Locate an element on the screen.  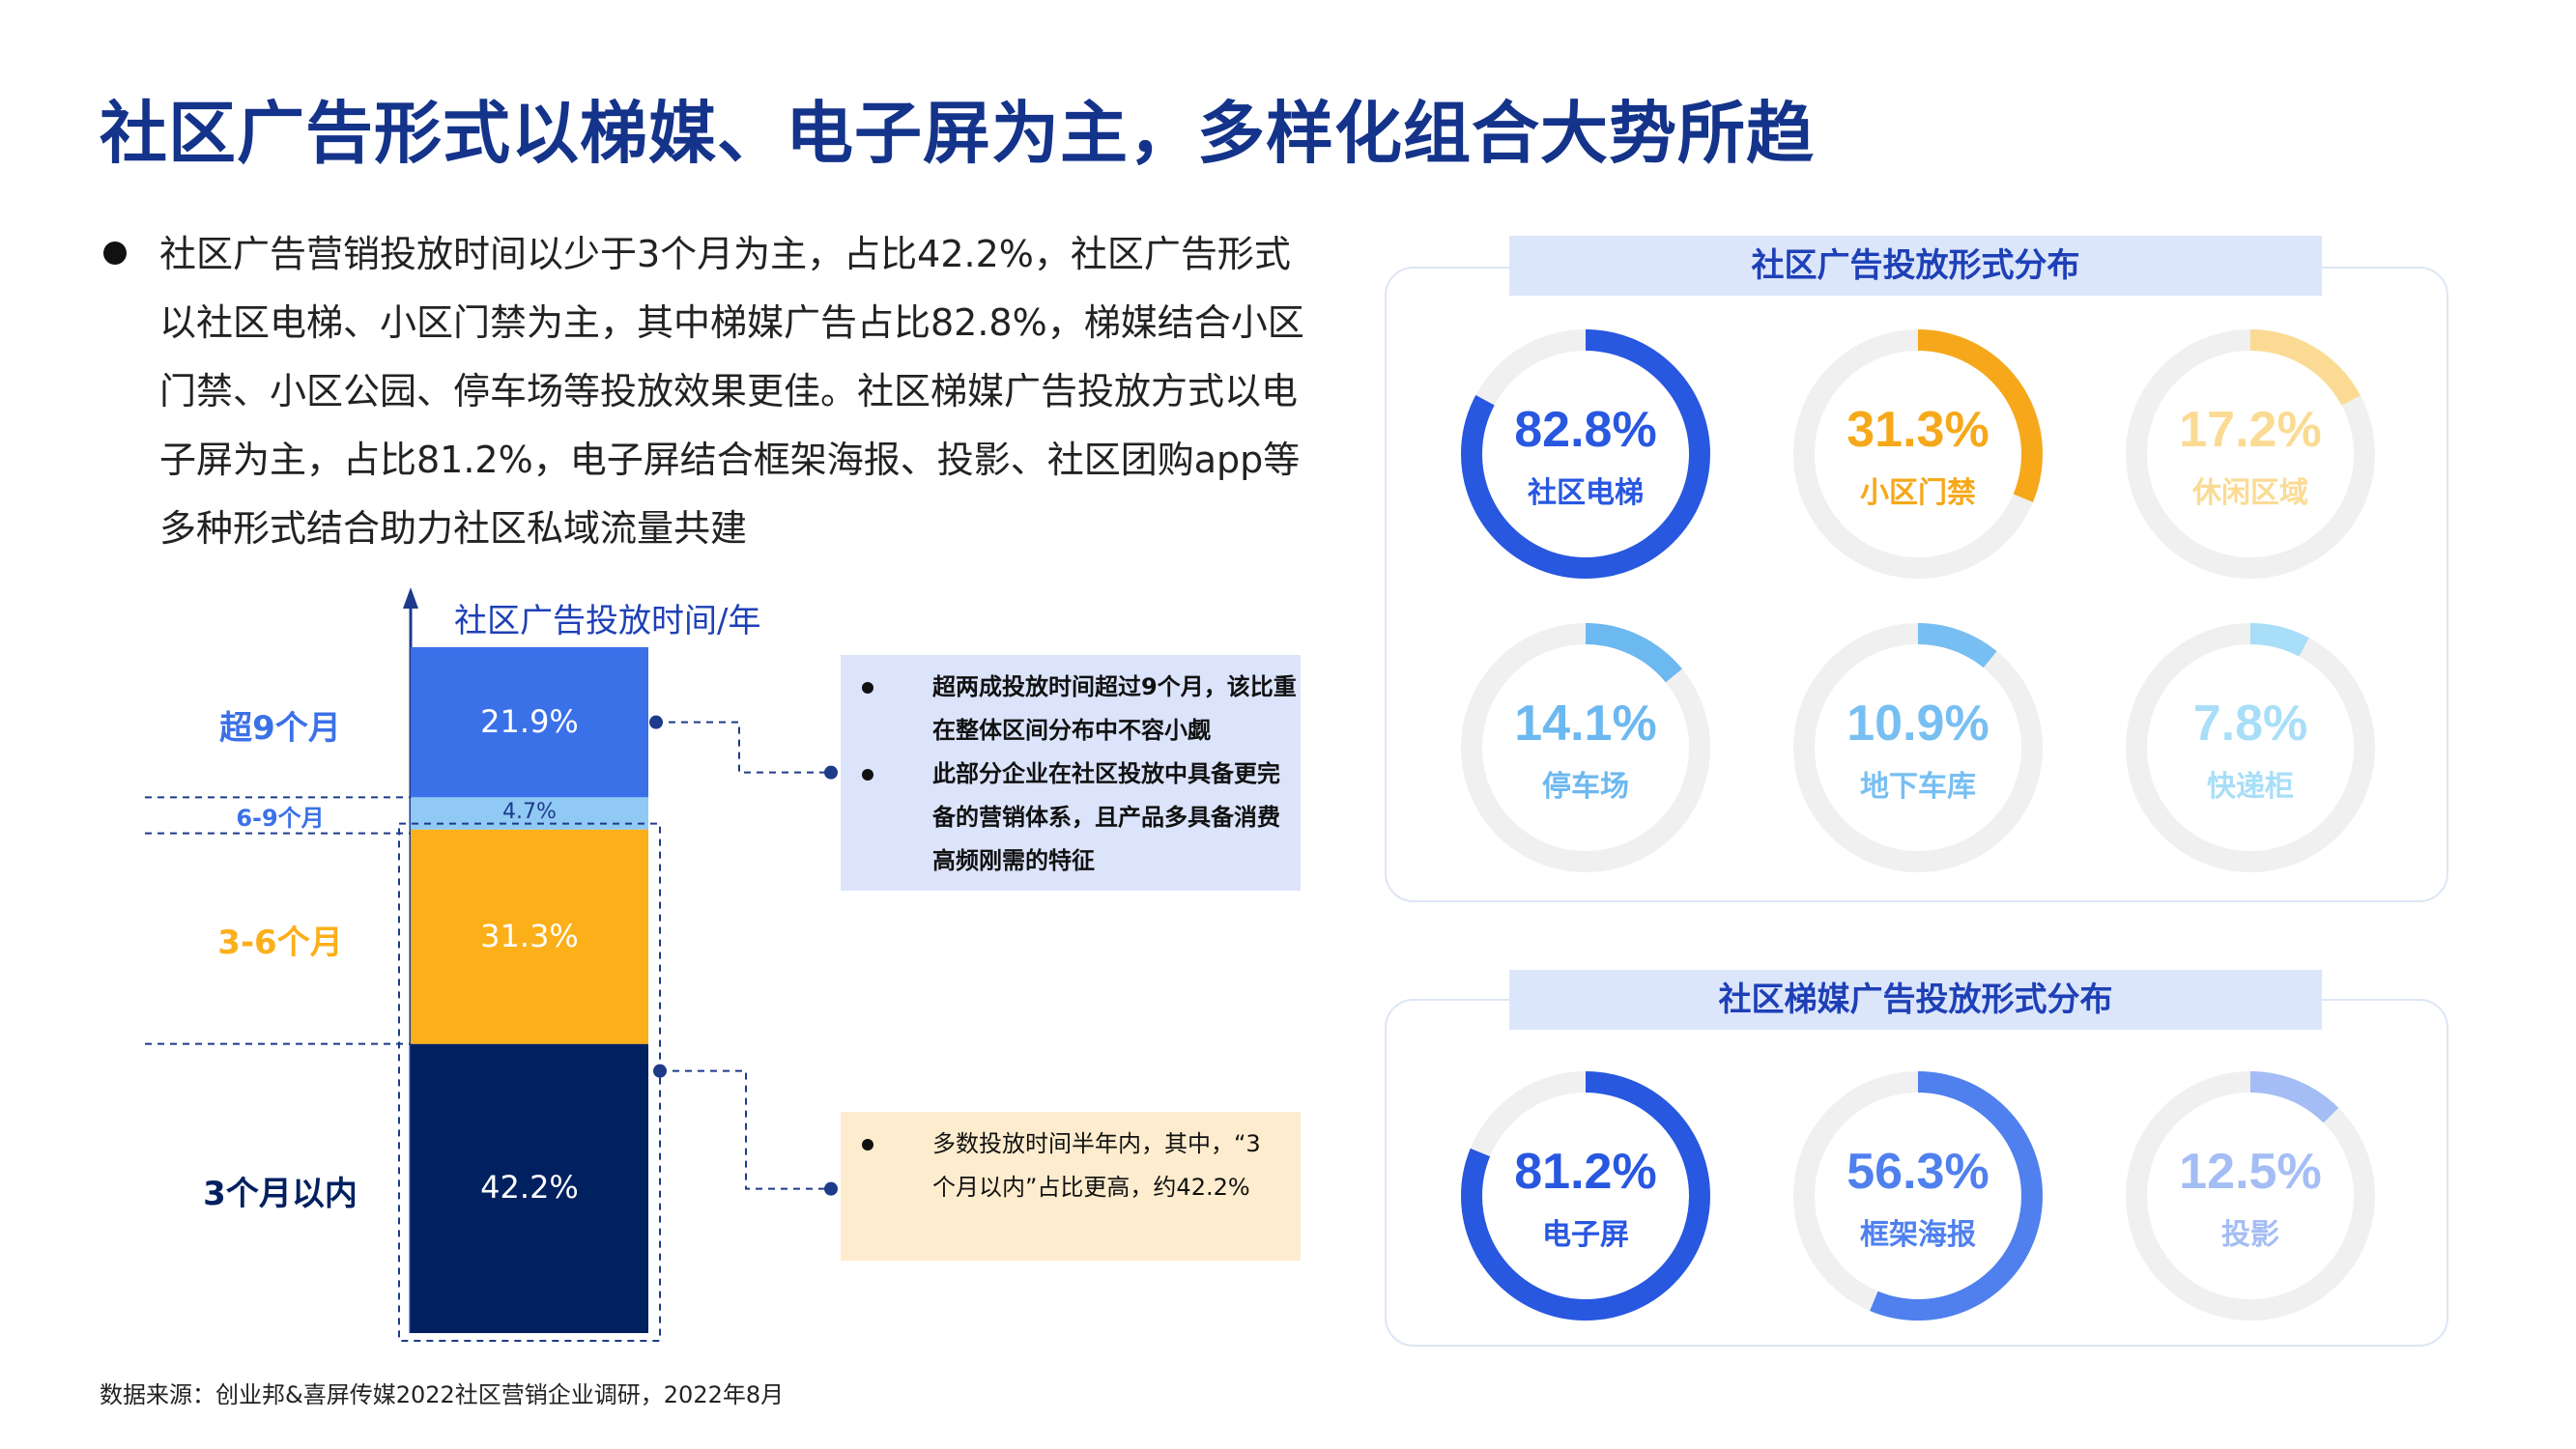
bar-value-label: 42.2% is located at coordinates (530, 1188).